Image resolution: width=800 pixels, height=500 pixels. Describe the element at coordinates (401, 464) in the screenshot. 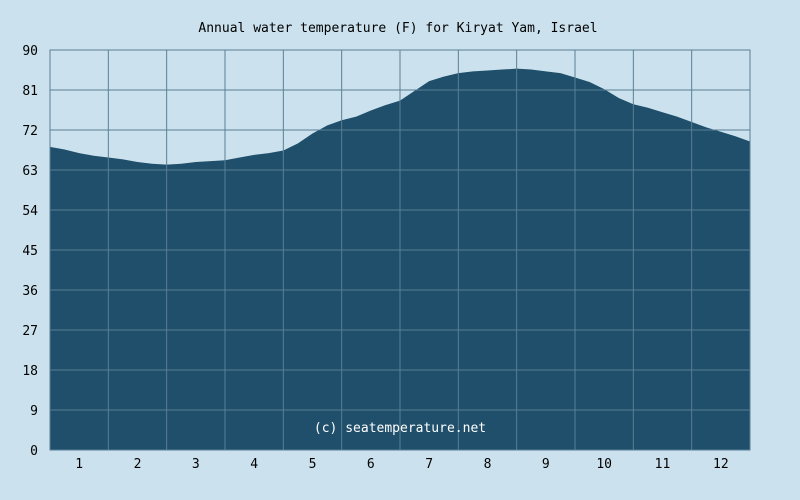

I see `x-axis-ticks: 1 2 3 4 5 6 7 8 9 10 11 12` at that location.